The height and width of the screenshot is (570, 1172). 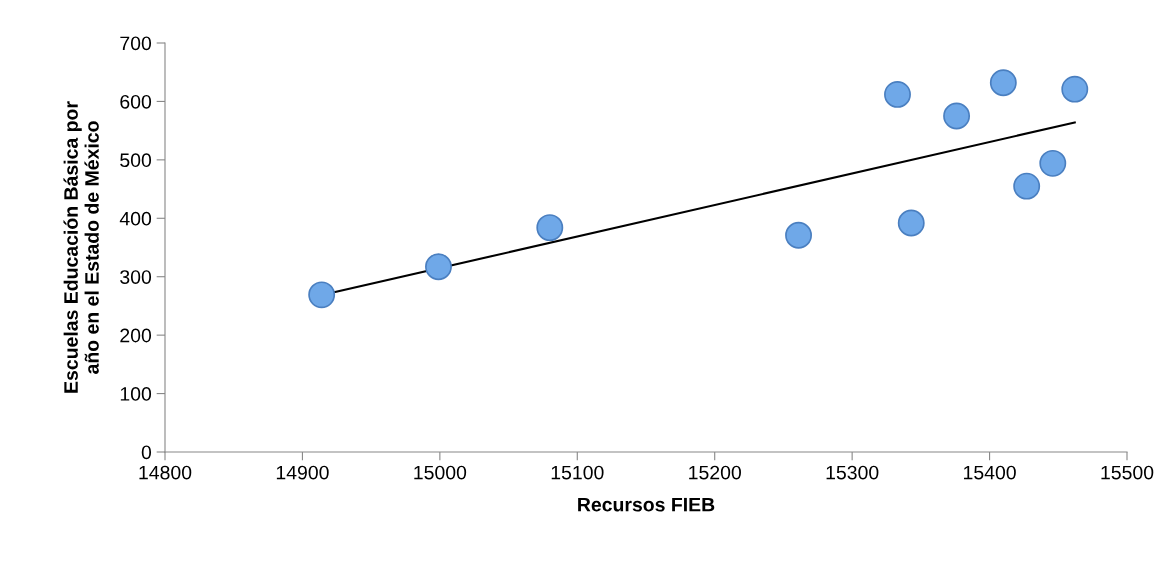 I want to click on y-tick-label: 300, so click(x=136, y=277).